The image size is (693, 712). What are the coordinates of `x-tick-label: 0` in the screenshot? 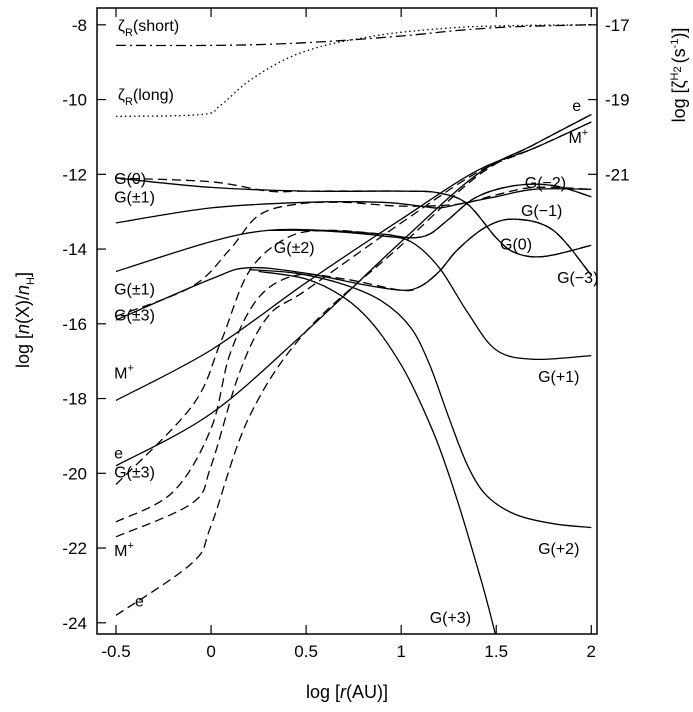 It's located at (210, 651).